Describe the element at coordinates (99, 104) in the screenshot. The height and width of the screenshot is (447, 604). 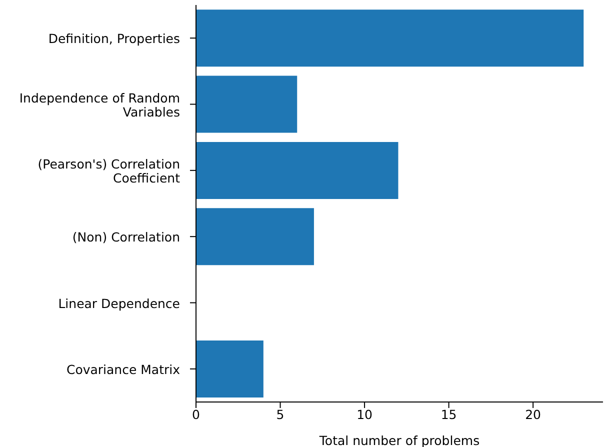
I see `y-tick-label: Independence of Random Variables` at that location.